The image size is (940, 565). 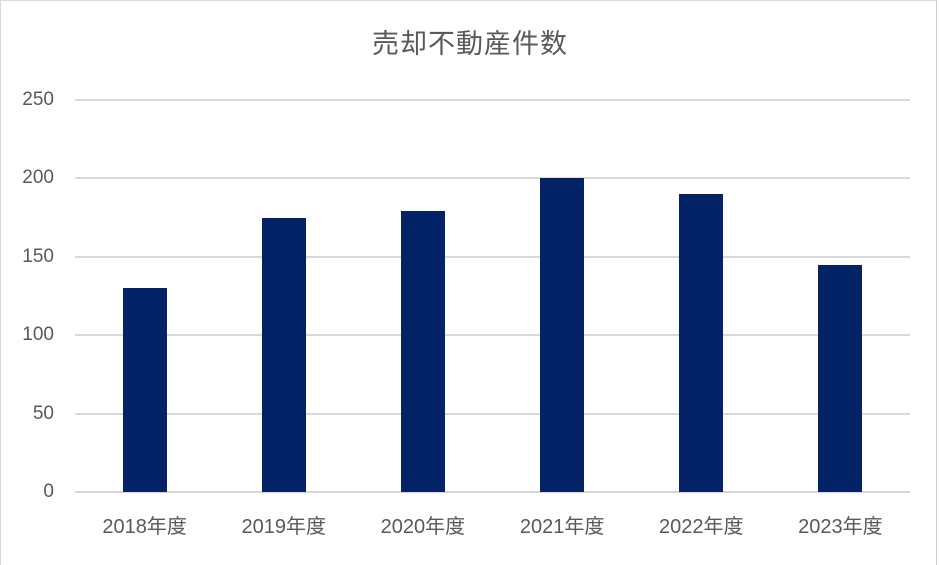 What do you see at coordinates (701, 527) in the screenshot?
I see `x-tick-label-2022年度: 2022年度` at bounding box center [701, 527].